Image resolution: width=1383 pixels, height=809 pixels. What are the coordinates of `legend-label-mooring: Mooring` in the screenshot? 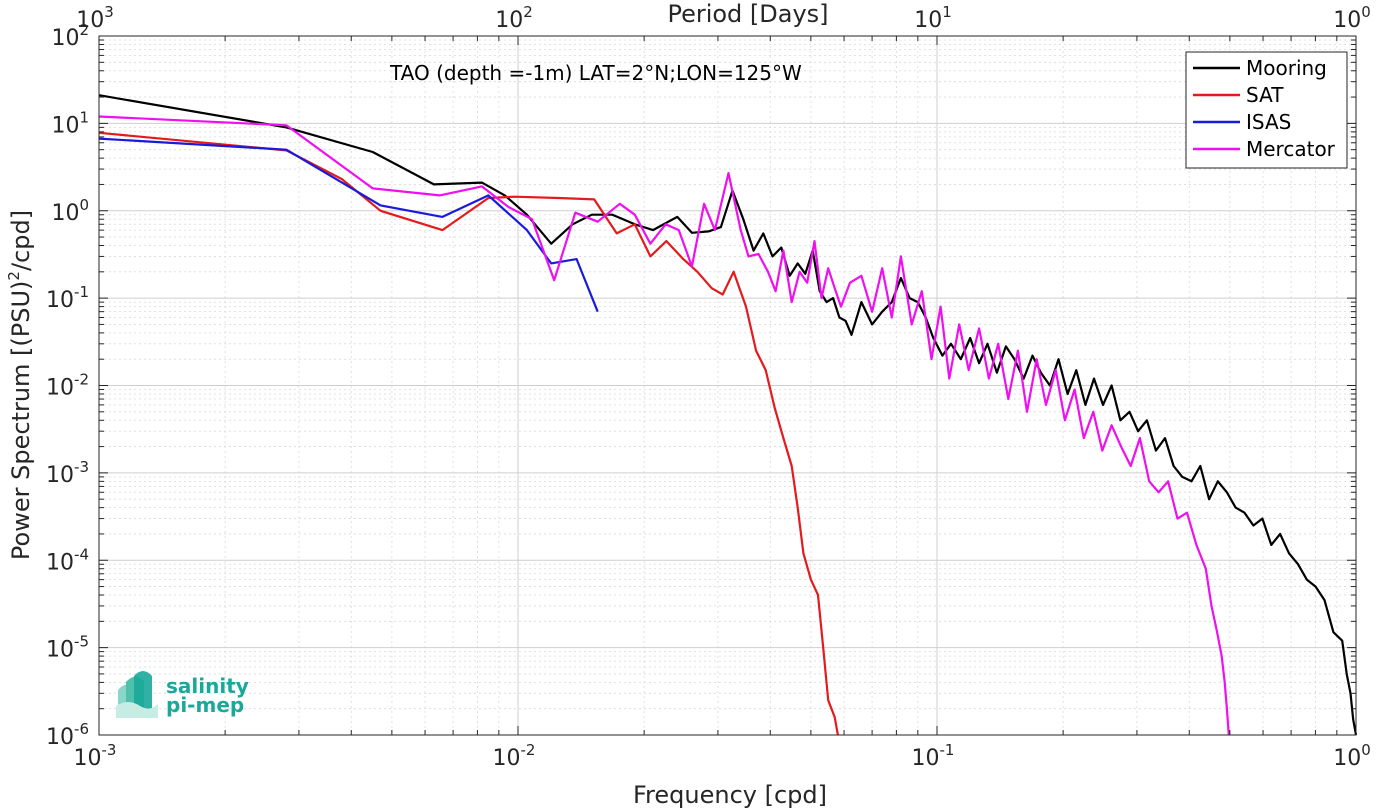 It's located at (1286, 68).